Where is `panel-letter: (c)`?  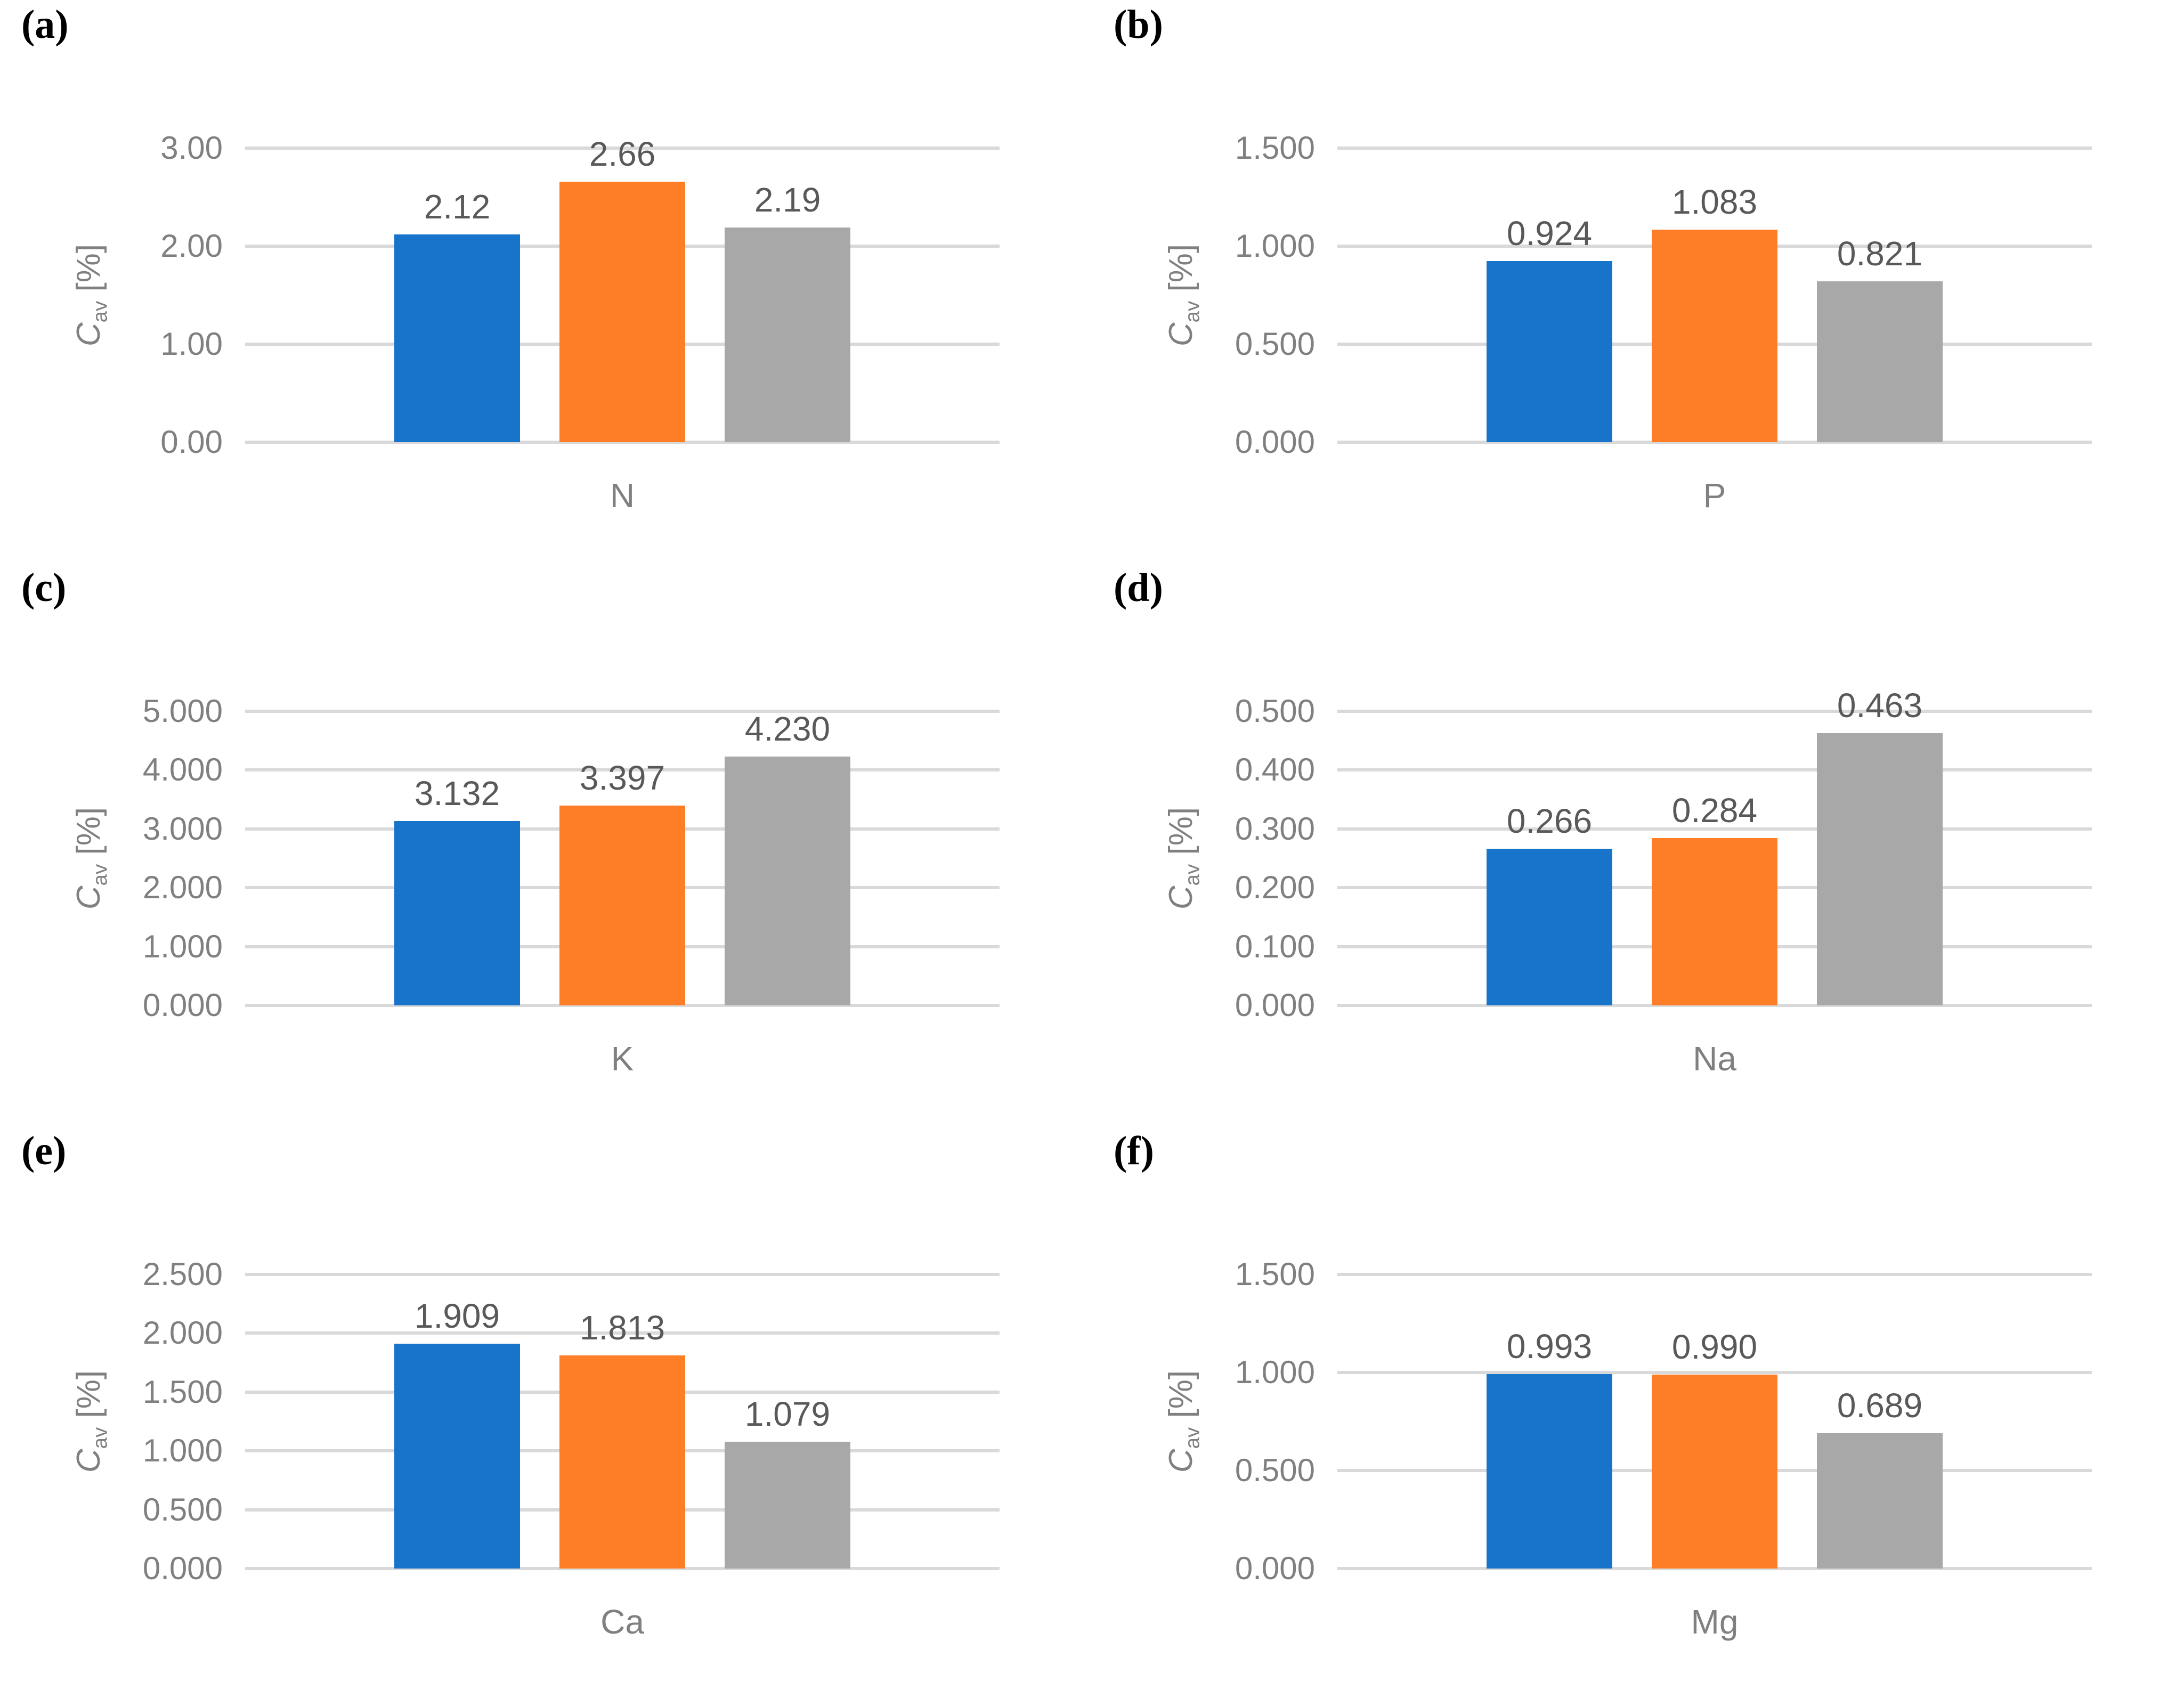
panel-letter: (c) is located at coordinates (44, 587).